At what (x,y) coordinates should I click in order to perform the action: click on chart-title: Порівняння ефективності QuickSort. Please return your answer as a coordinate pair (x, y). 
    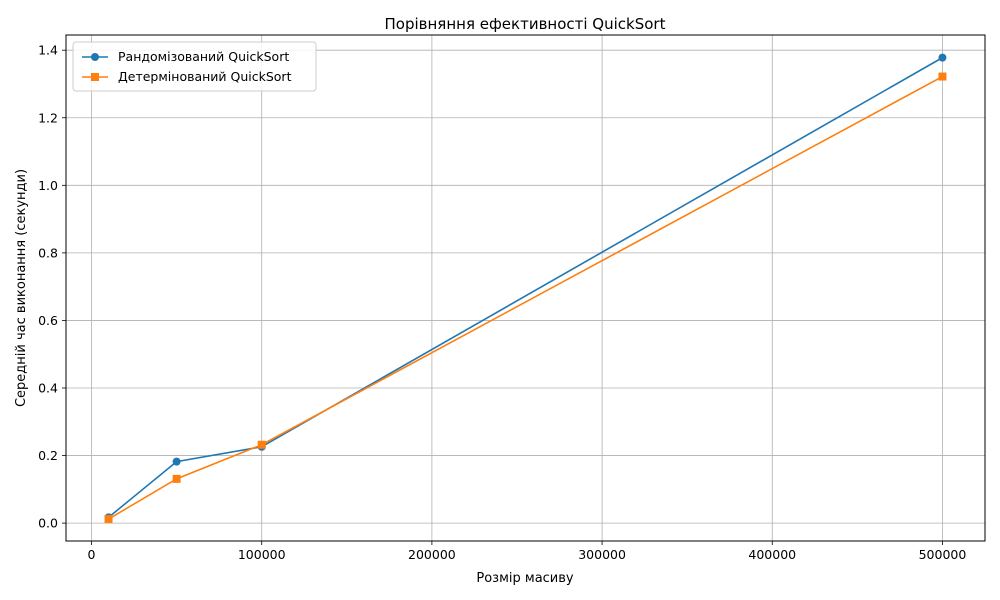
    Looking at the image, I should click on (525, 24).